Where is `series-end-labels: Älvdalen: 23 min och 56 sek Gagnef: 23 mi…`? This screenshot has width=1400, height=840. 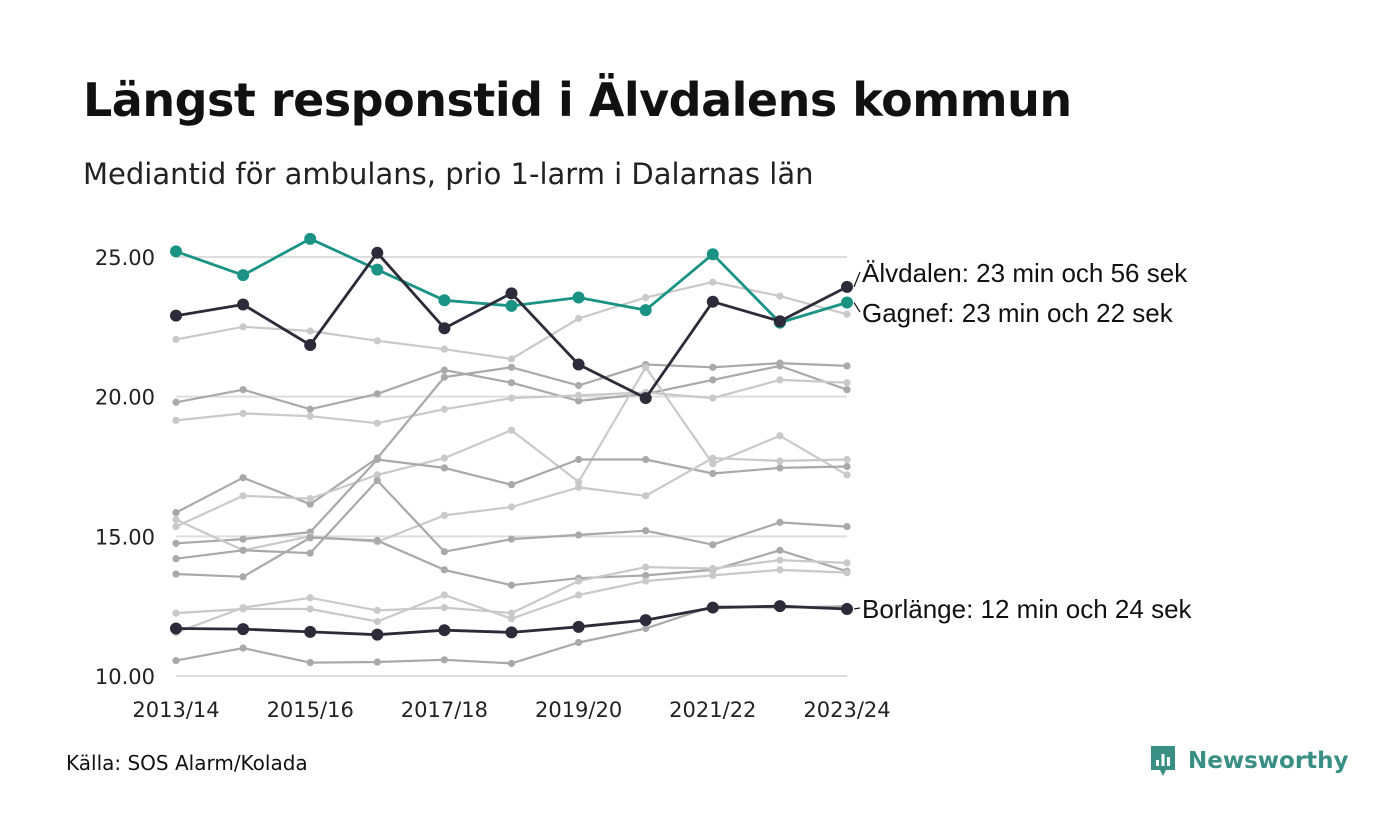 series-end-labels: Älvdalen: 23 min och 56 sek Gagnef: 23 mi… is located at coordinates (1023, 441).